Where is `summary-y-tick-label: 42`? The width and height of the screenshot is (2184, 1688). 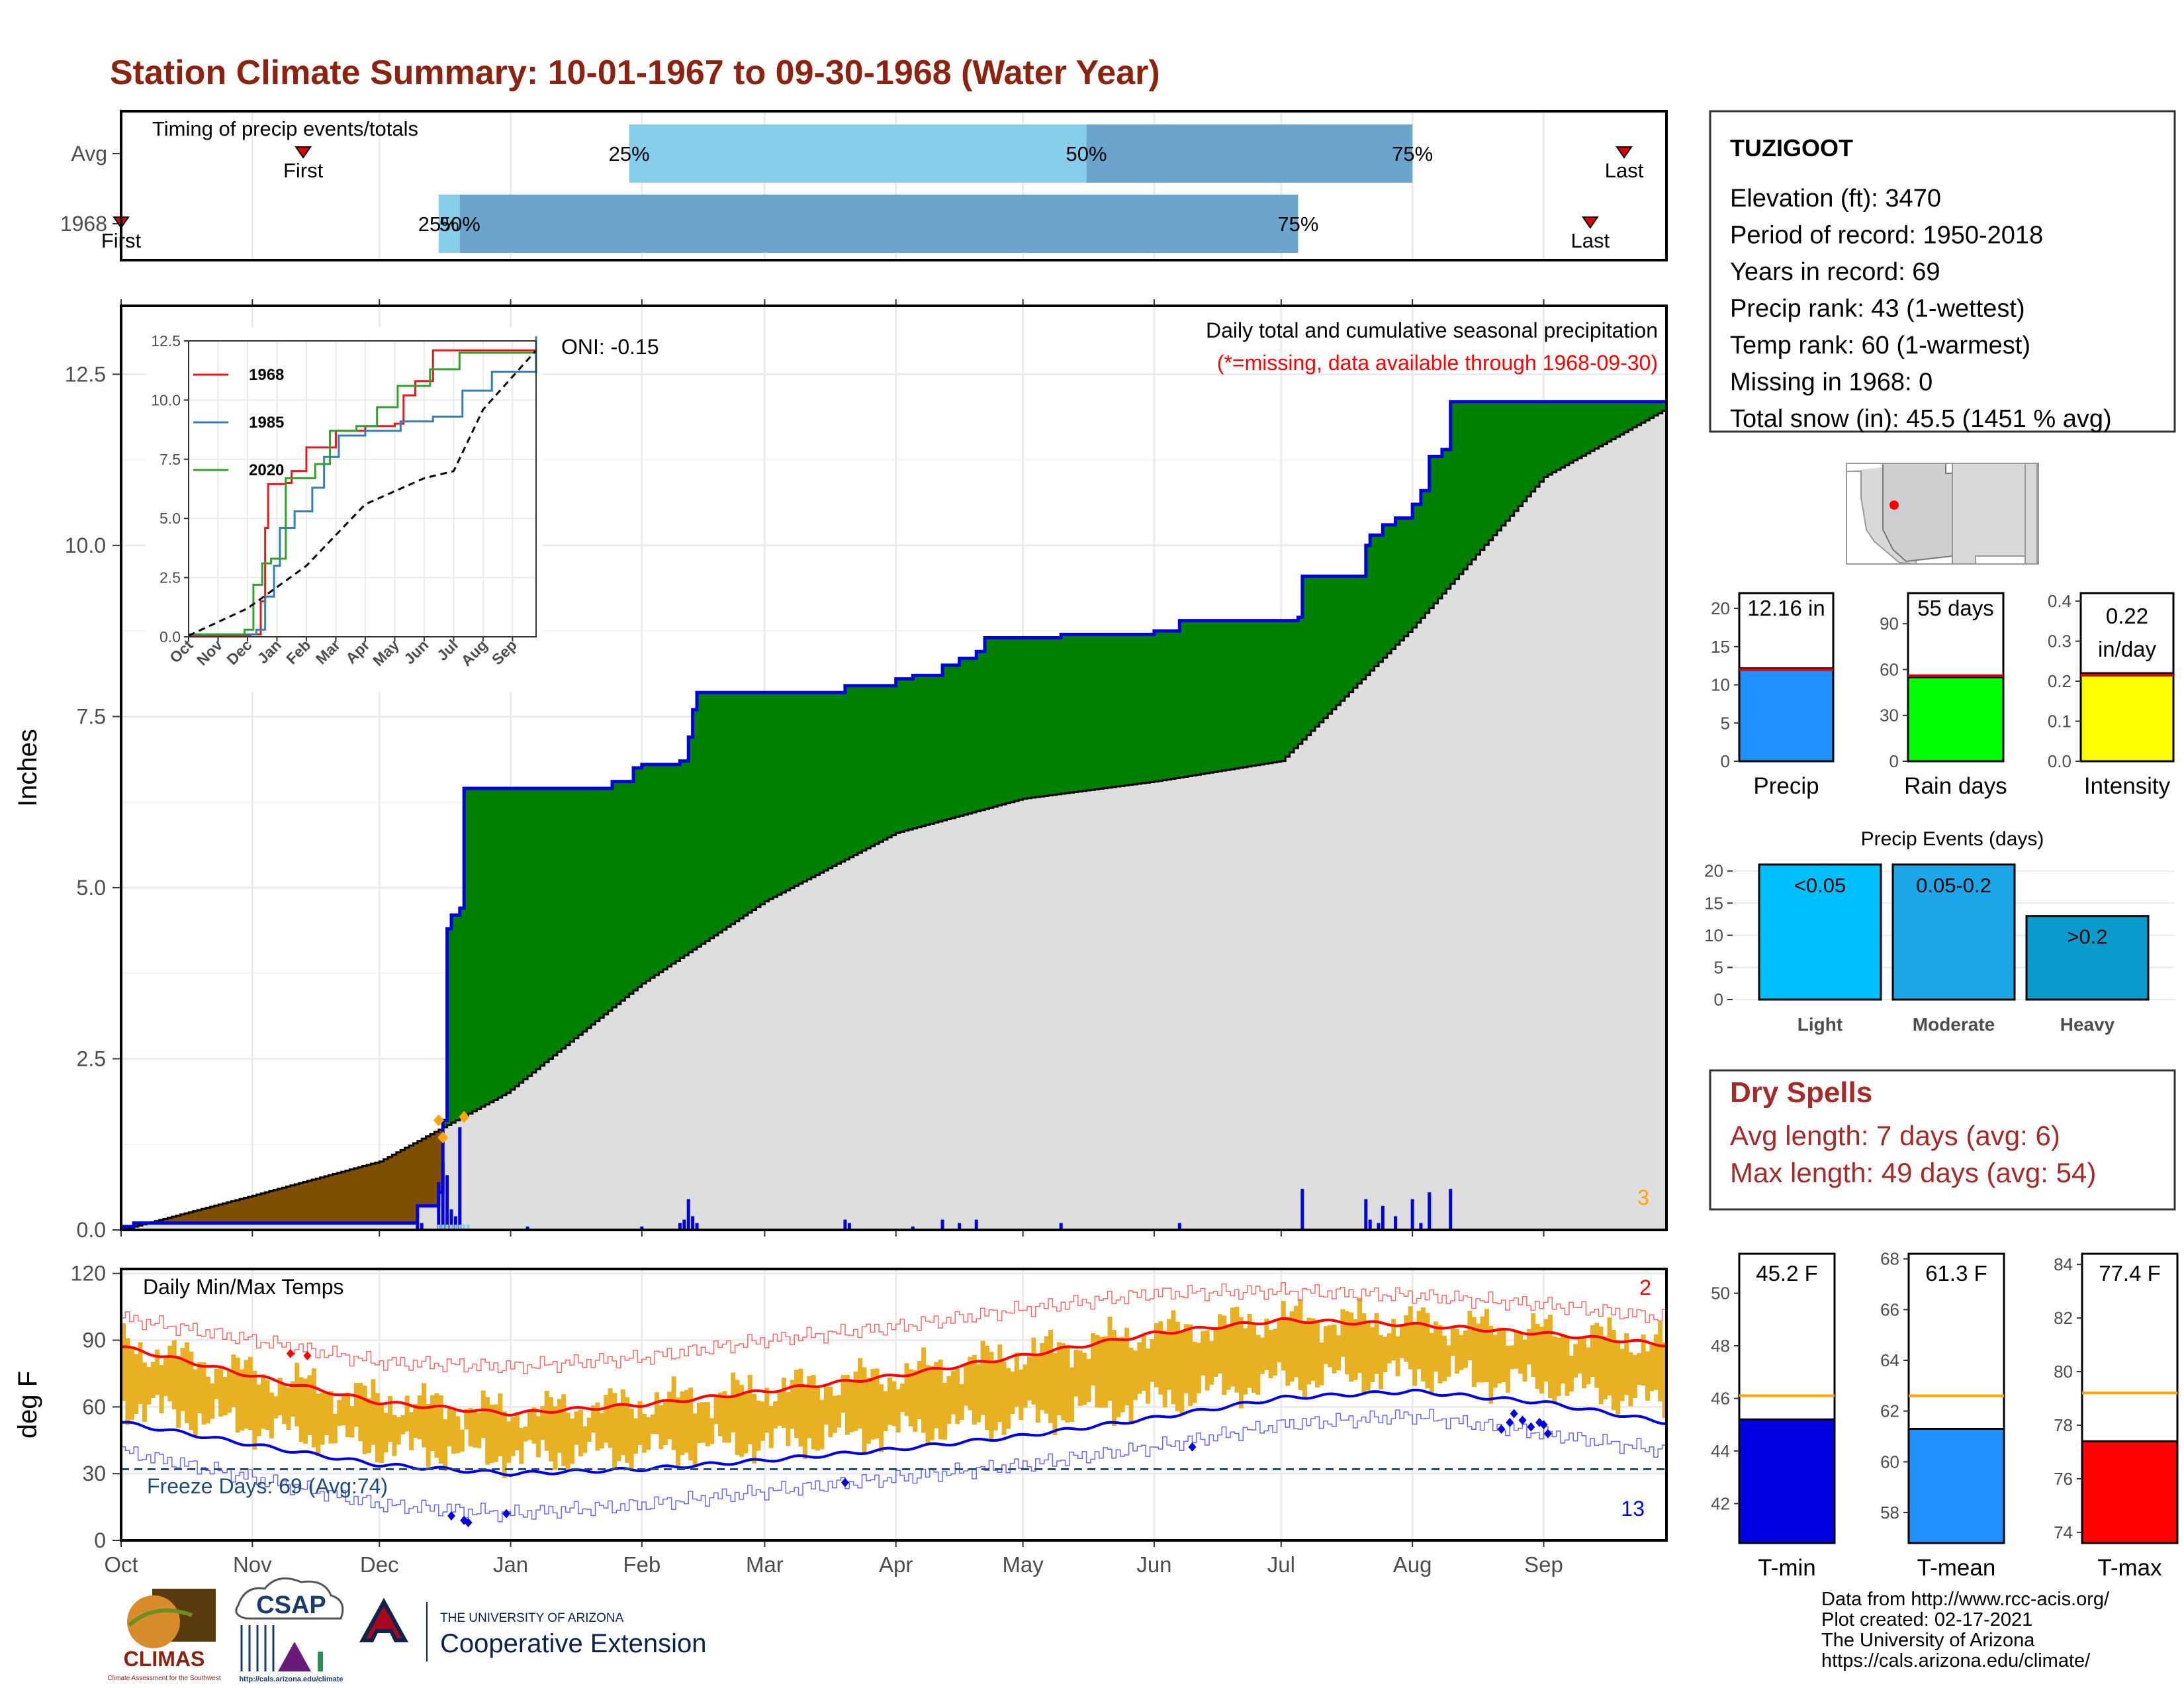 summary-y-tick-label: 42 is located at coordinates (1720, 1503).